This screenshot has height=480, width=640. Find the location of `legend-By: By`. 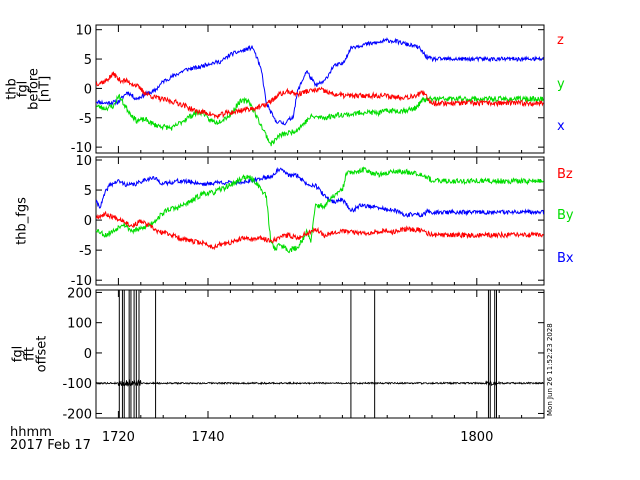

legend-By: By is located at coordinates (565, 215).